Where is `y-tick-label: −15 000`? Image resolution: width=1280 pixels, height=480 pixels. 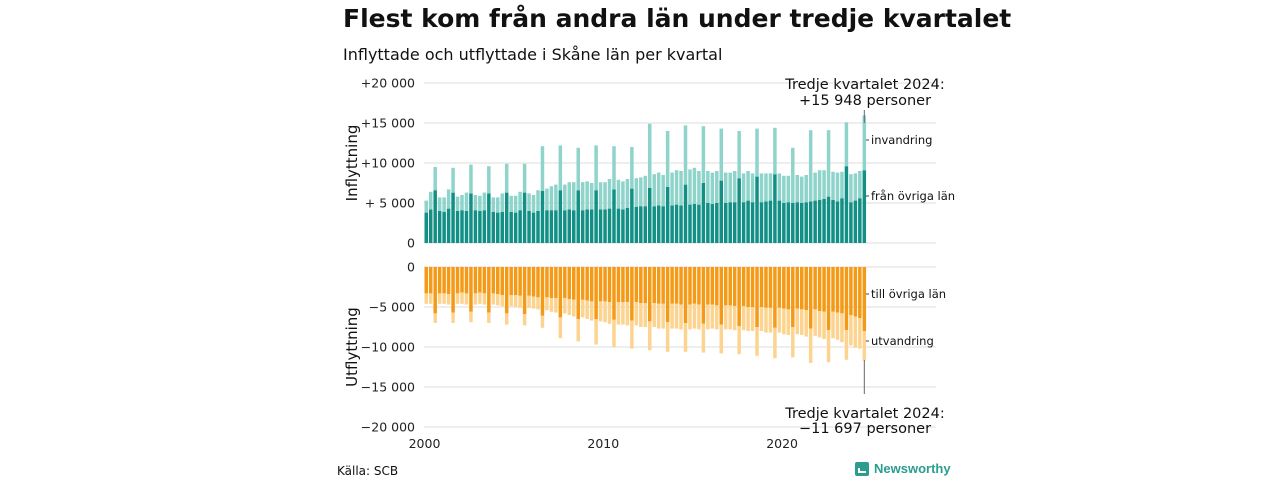
y-tick-label: −15 000 is located at coordinates (388, 387).